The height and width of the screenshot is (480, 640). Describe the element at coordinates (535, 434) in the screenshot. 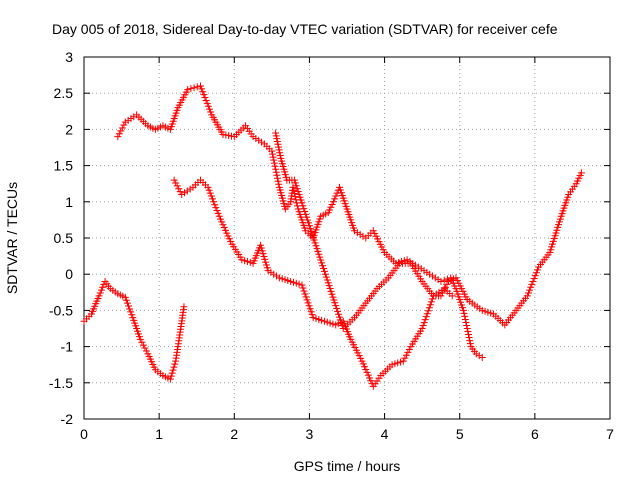

I see `x-tick-label: 6` at that location.